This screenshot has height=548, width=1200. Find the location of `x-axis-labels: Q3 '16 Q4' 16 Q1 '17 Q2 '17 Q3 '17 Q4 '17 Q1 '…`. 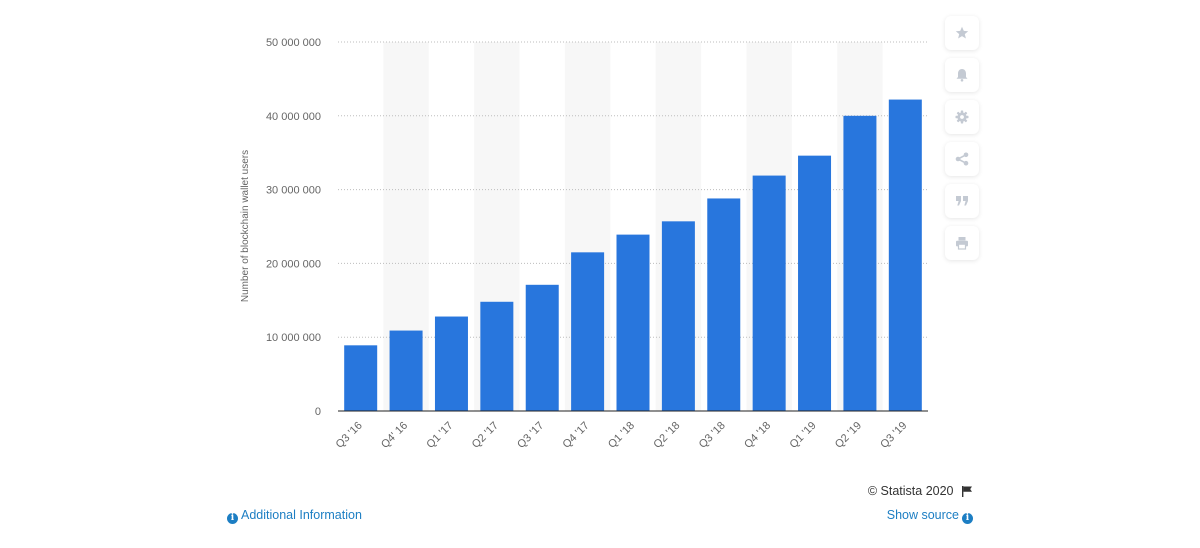

x-axis-labels: Q3 '16 Q4' 16 Q1 '17 Q2 '17 Q3 '17 Q4 '17 Q1 '… is located at coordinates (622, 435).